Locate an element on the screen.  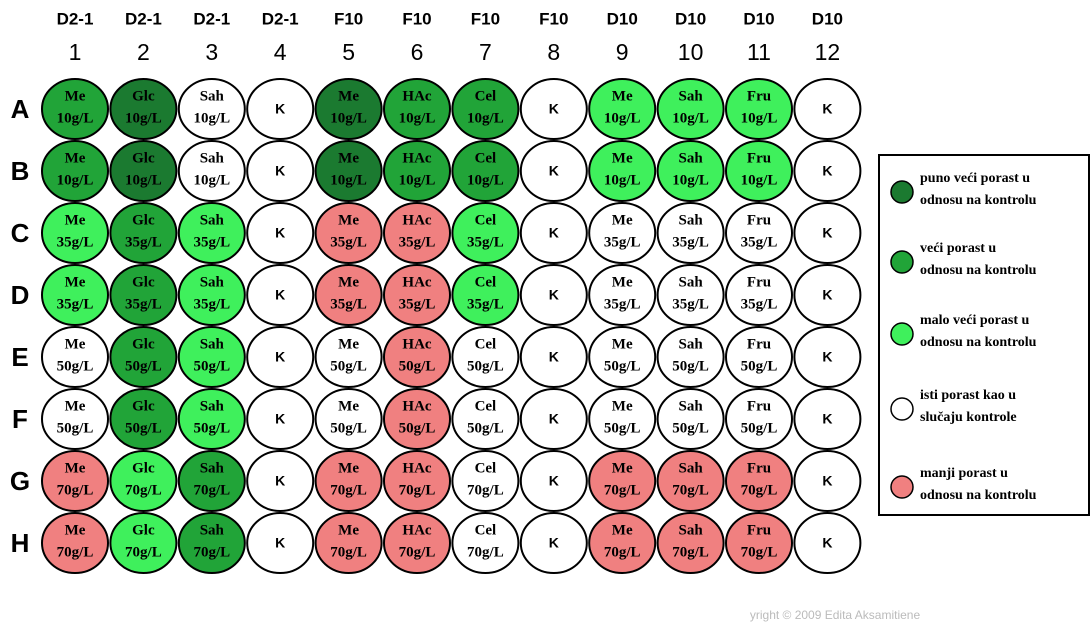
column-number: 5 is located at coordinates (348, 52).